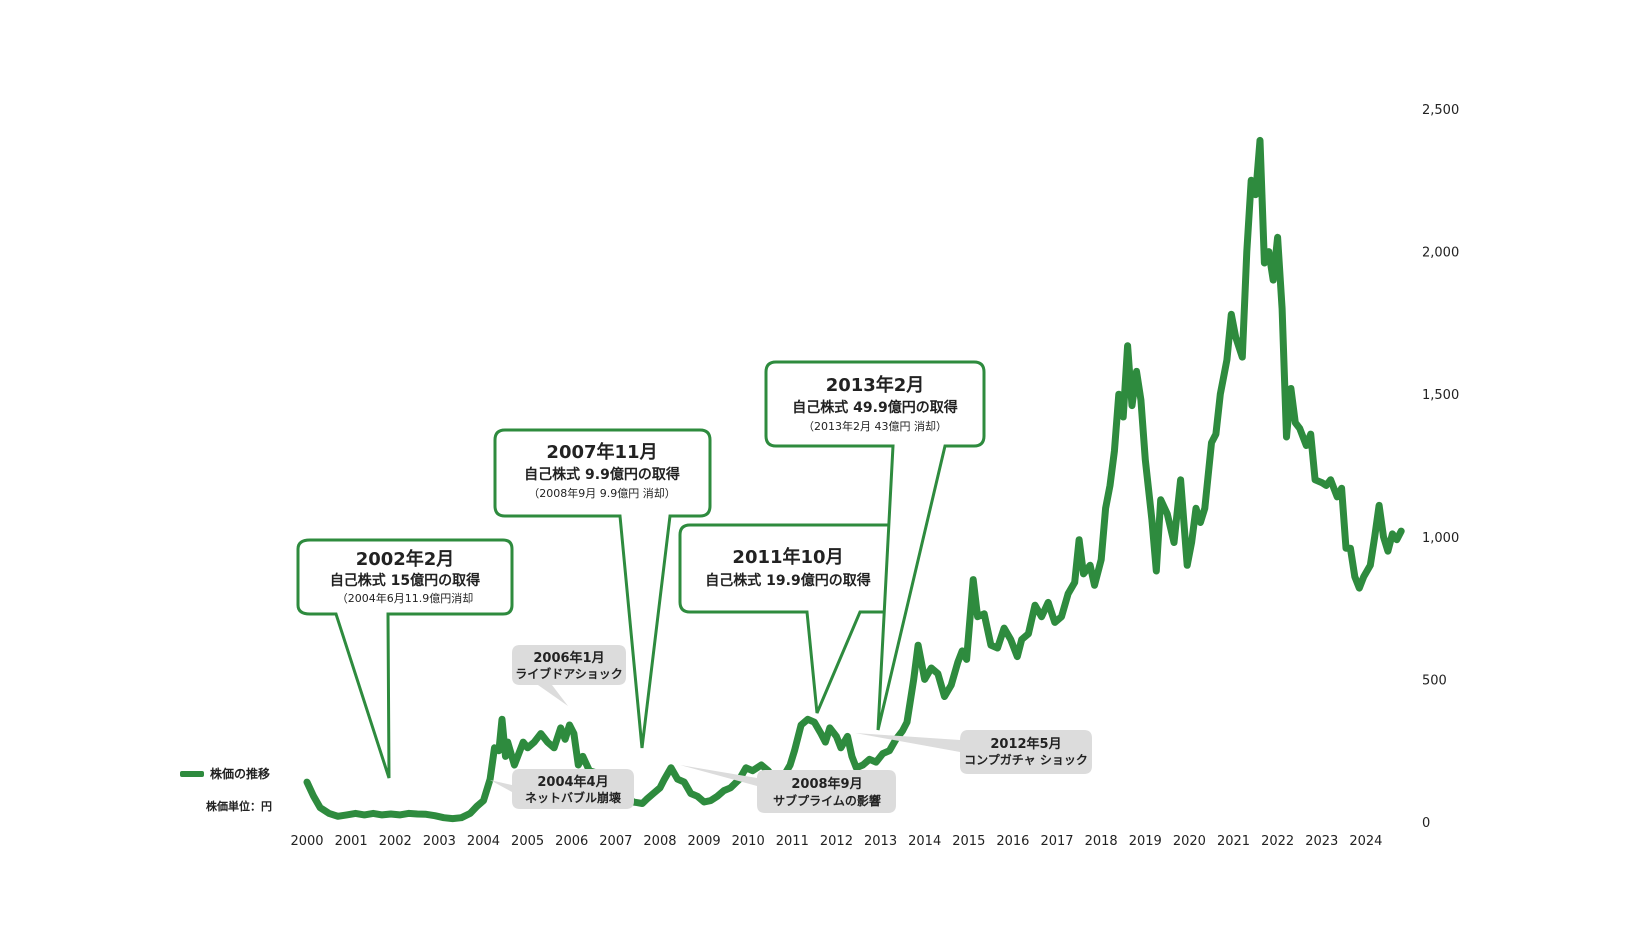 The width and height of the screenshot is (1648, 927). I want to click on legend-swatch, so click(192, 773).